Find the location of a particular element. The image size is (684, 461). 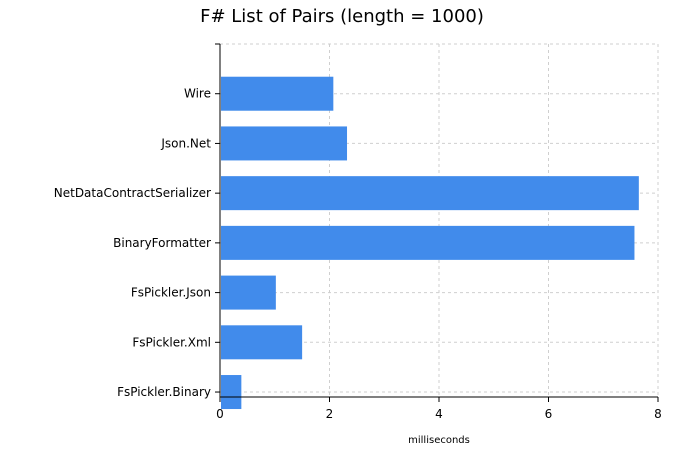

y-tick-label: Wire is located at coordinates (197, 94).